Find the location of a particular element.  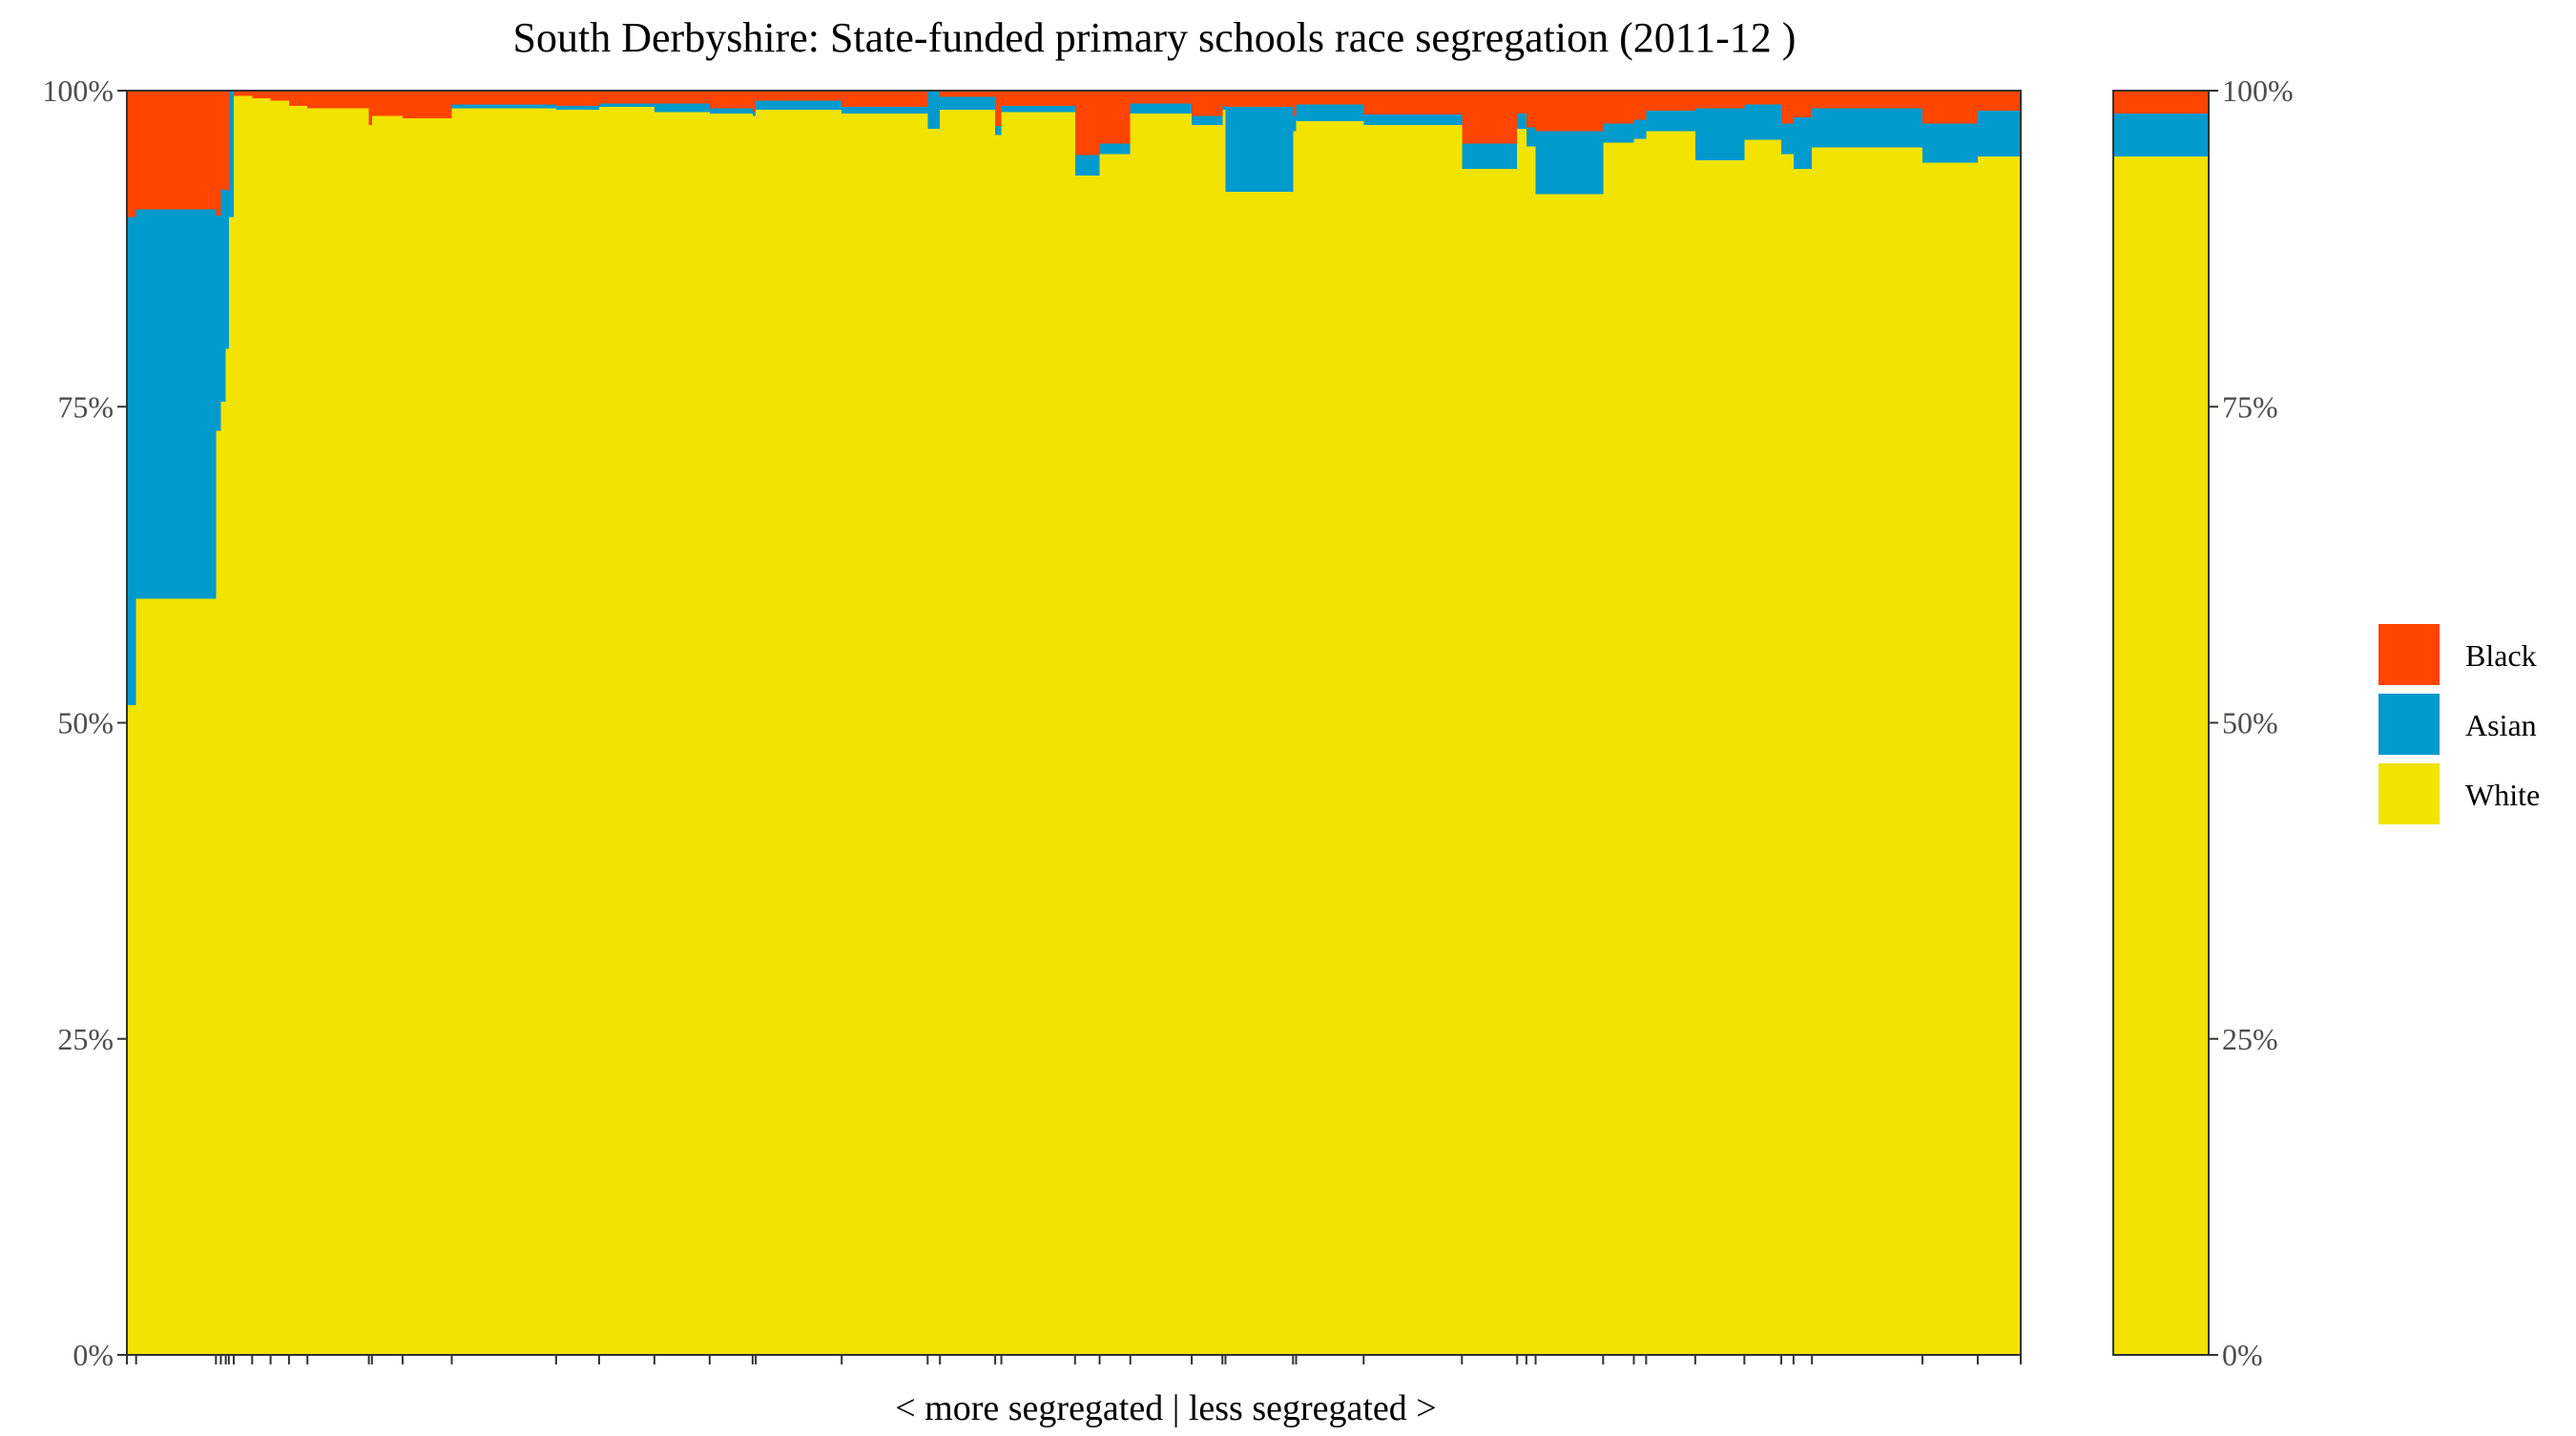

school-46-black is located at coordinates (1803, 104).